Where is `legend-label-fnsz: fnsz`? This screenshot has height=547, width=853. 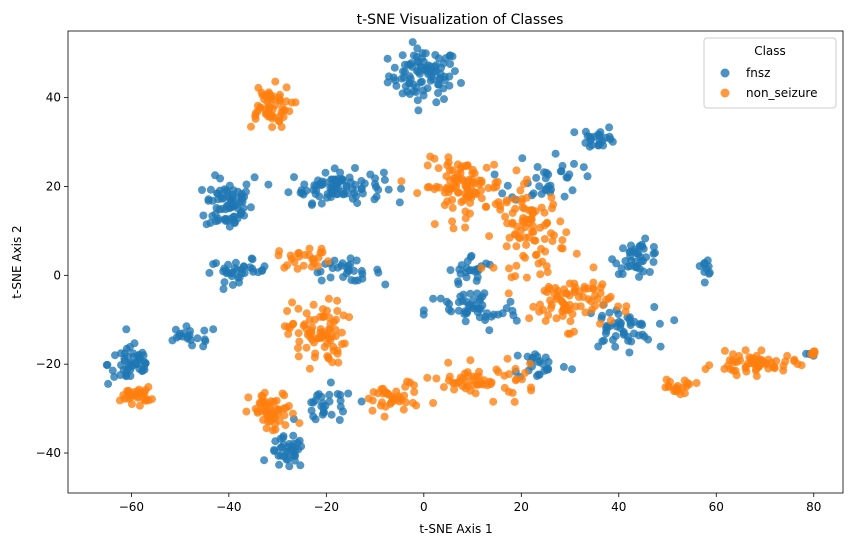
legend-label-fnsz: fnsz is located at coordinates (758, 73).